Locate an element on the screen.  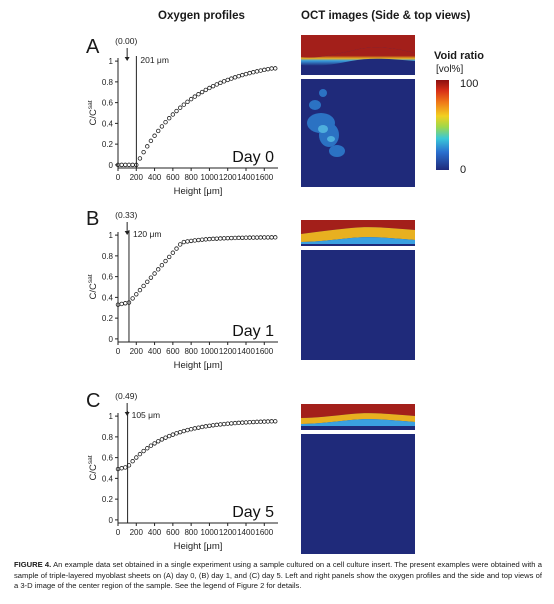
surface-annotation: (0.33) is located at coordinates (126, 215).